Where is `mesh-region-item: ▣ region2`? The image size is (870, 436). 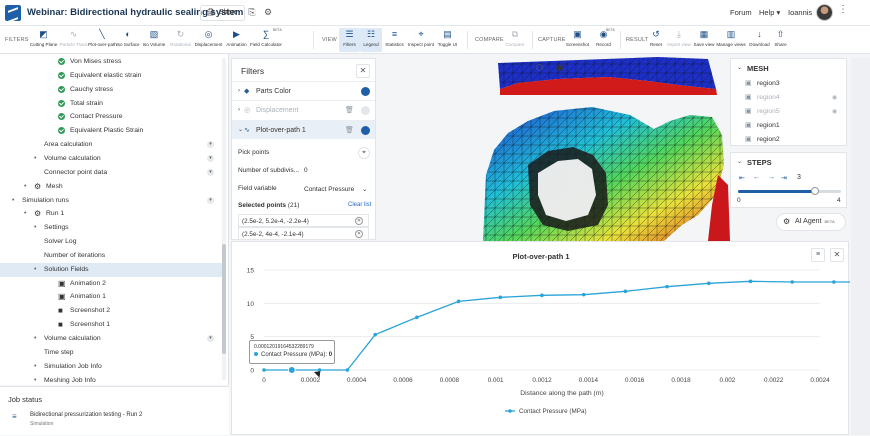
mesh-region-item: ▣ region2 is located at coordinates (795, 140).